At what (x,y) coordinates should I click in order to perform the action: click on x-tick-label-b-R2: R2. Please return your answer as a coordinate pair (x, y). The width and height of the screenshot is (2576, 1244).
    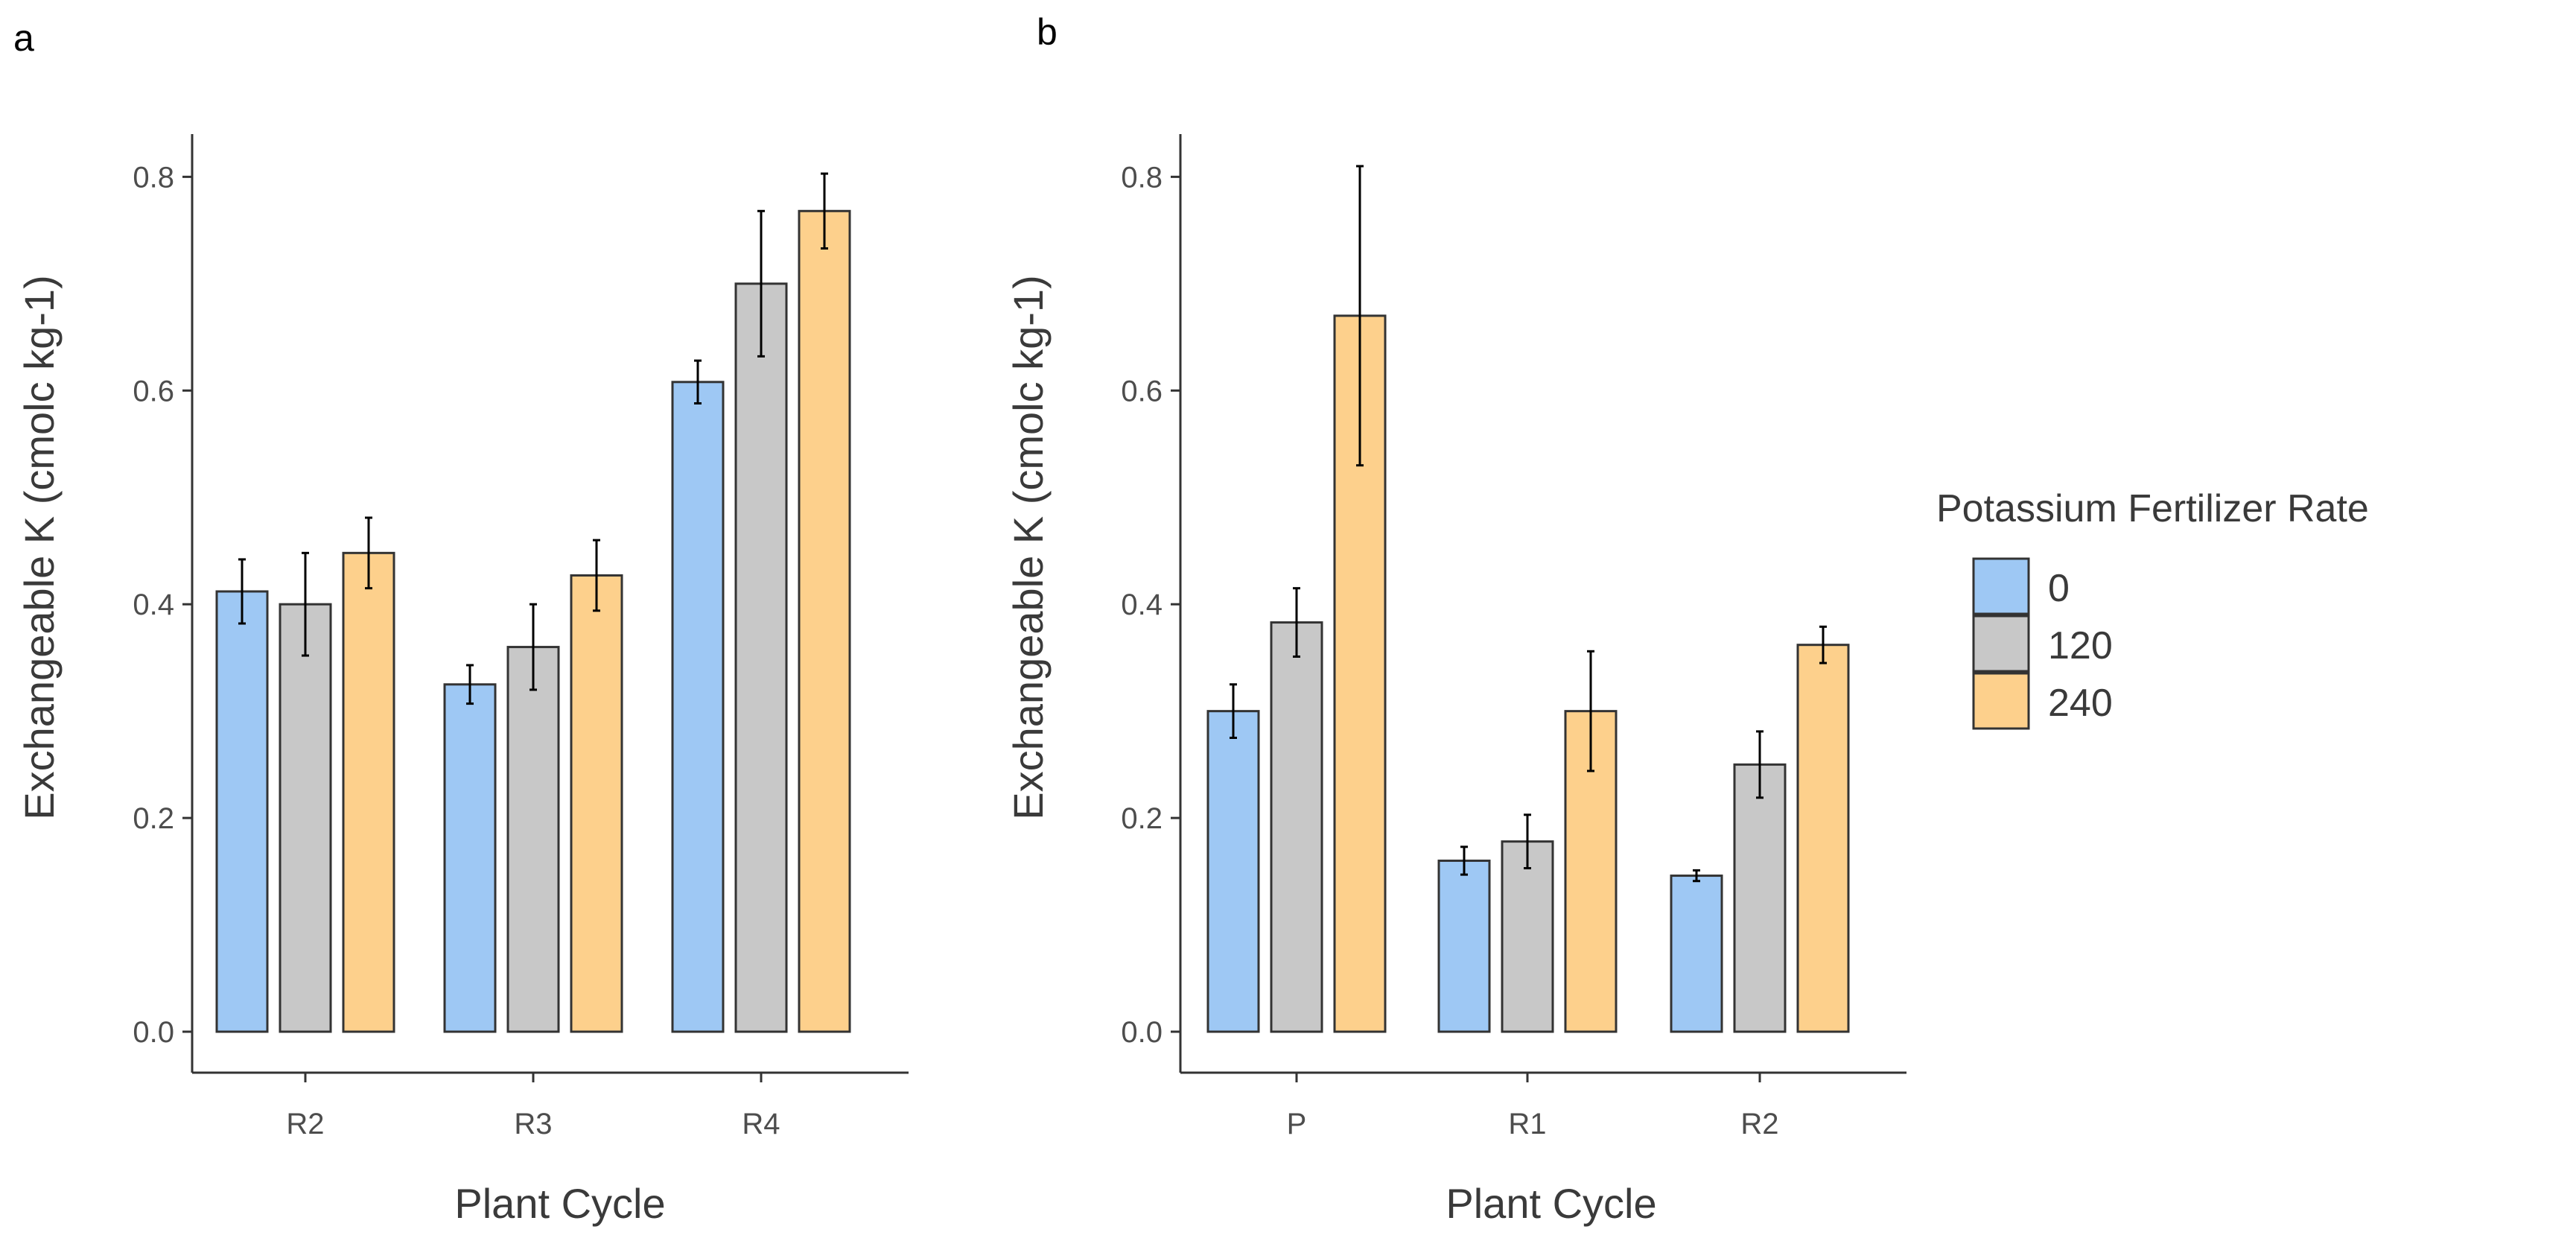
    Looking at the image, I should click on (1759, 1124).